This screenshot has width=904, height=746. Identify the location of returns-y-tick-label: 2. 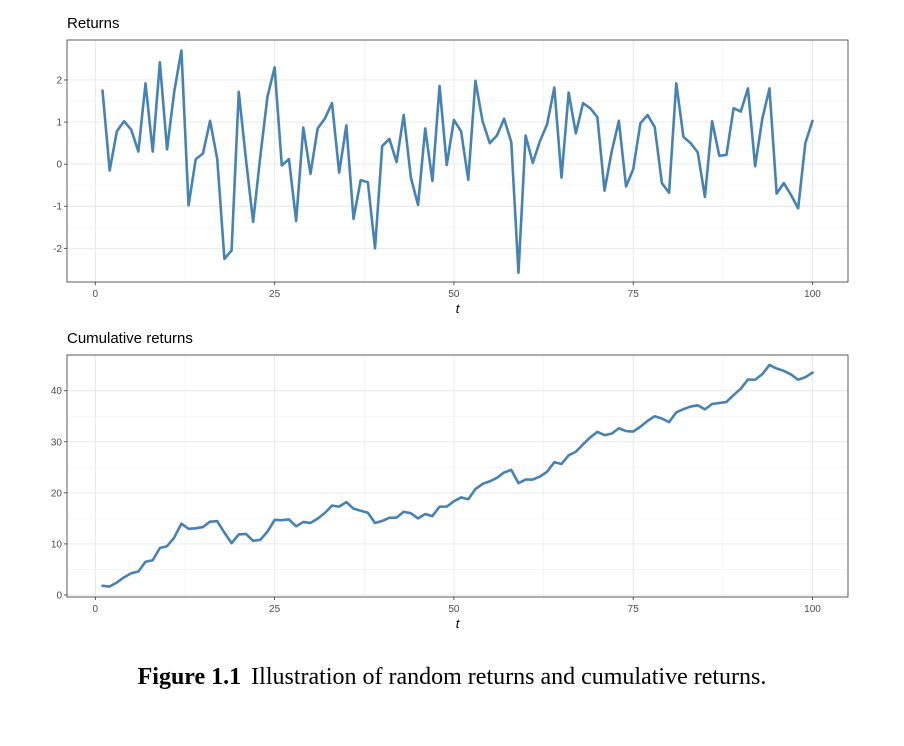
(59, 80).